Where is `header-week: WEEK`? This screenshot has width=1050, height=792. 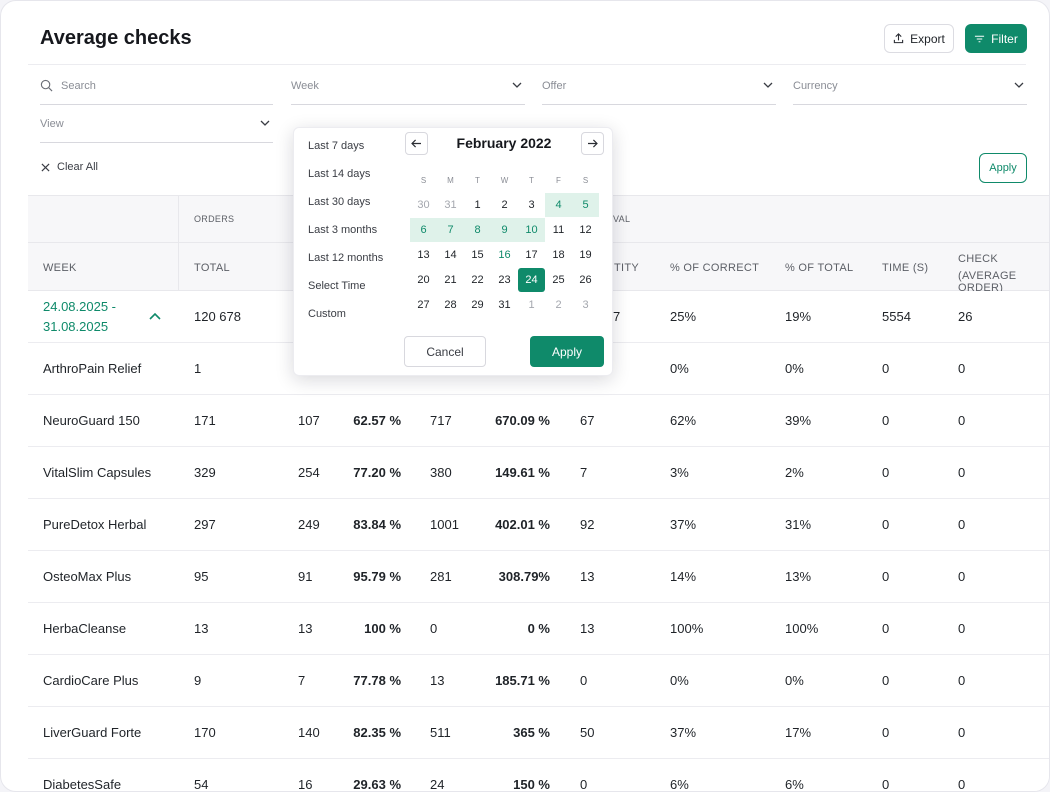 header-week: WEEK is located at coordinates (60, 268).